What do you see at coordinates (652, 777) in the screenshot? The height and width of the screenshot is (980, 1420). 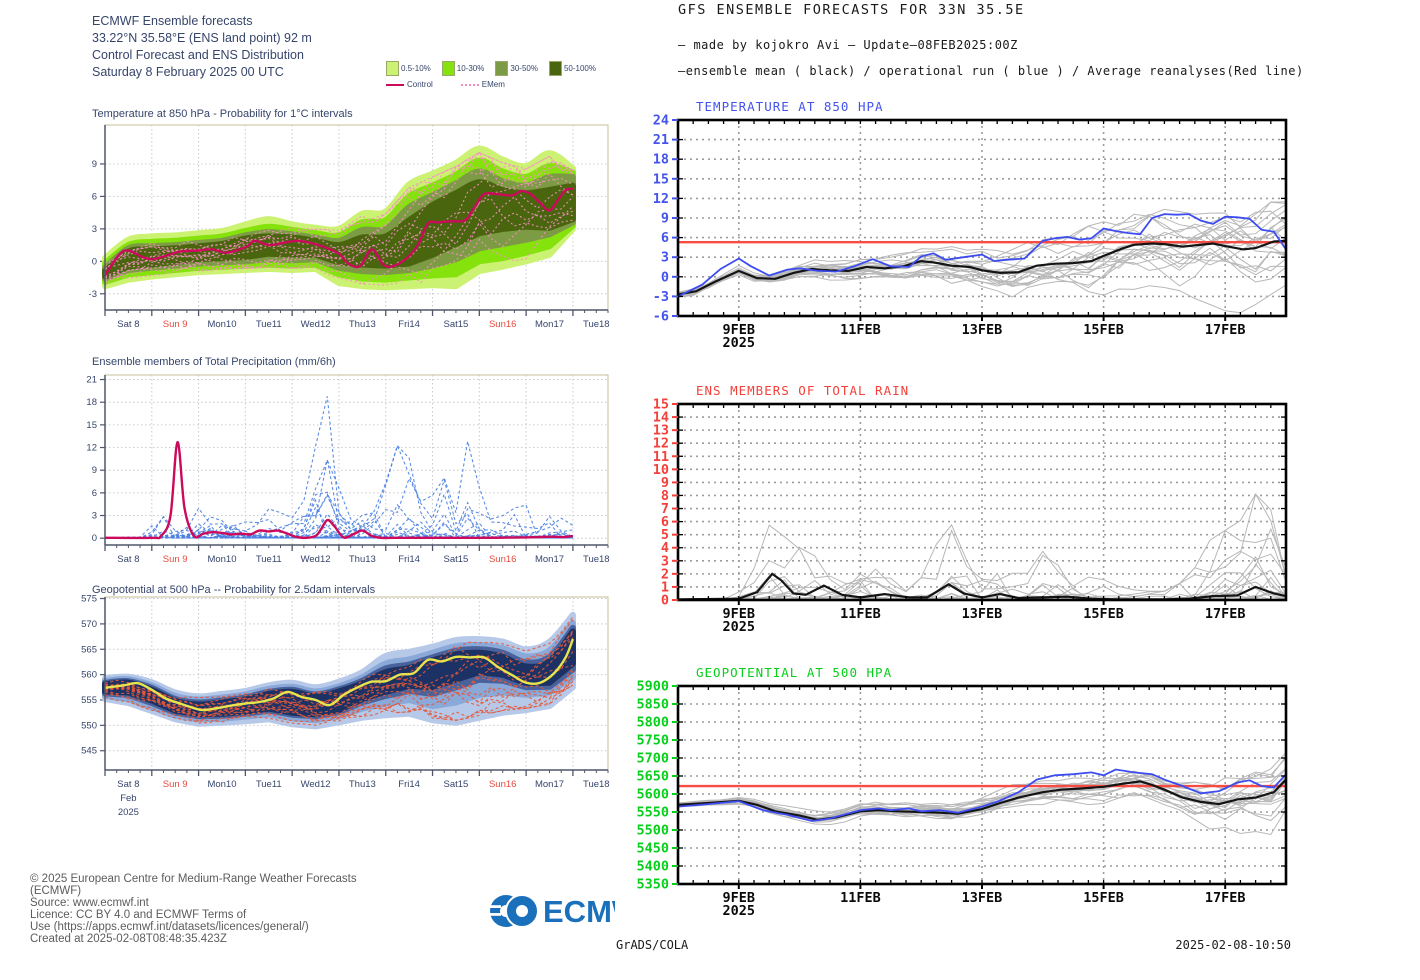 I see `svg-text: 5650` at bounding box center [652, 777].